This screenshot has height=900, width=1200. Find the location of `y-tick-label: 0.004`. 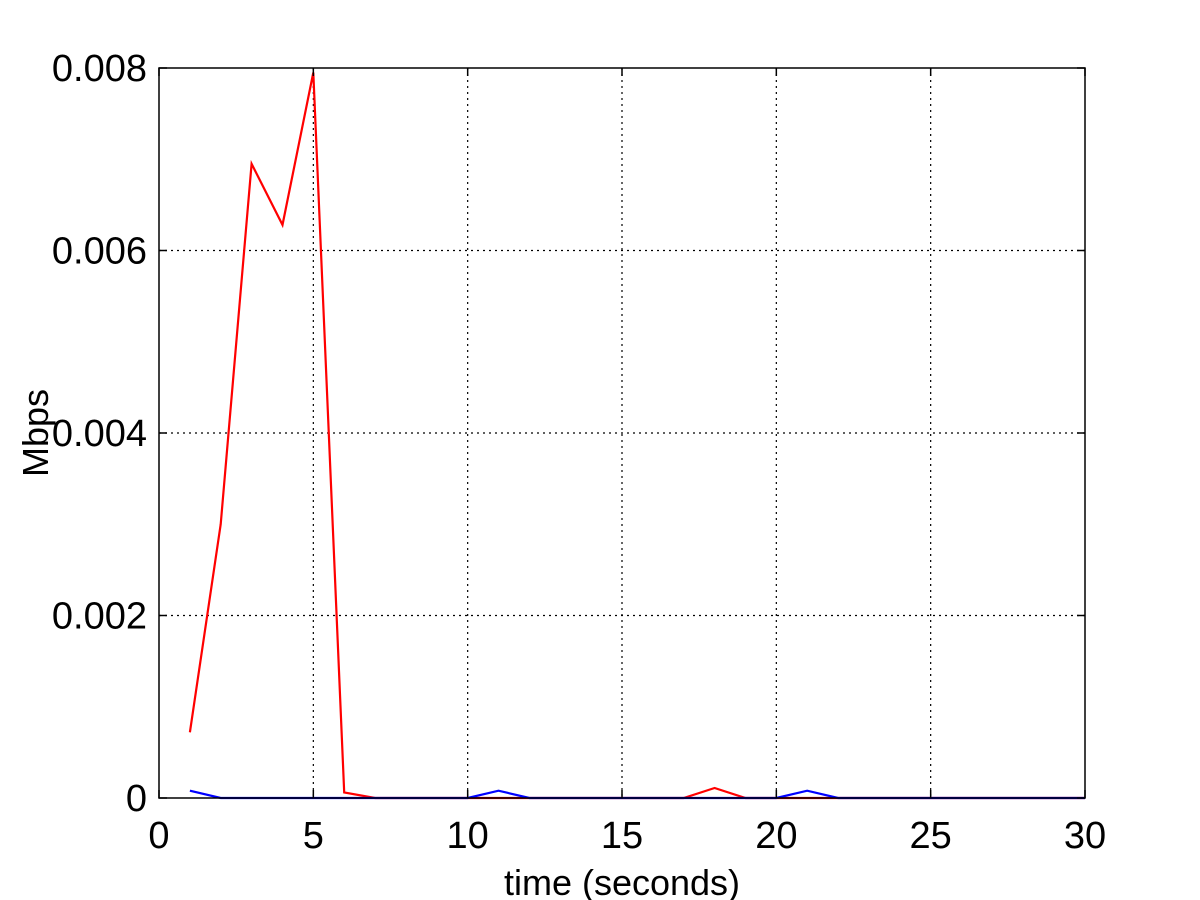

y-tick-label: 0.004 is located at coordinates (99, 434).